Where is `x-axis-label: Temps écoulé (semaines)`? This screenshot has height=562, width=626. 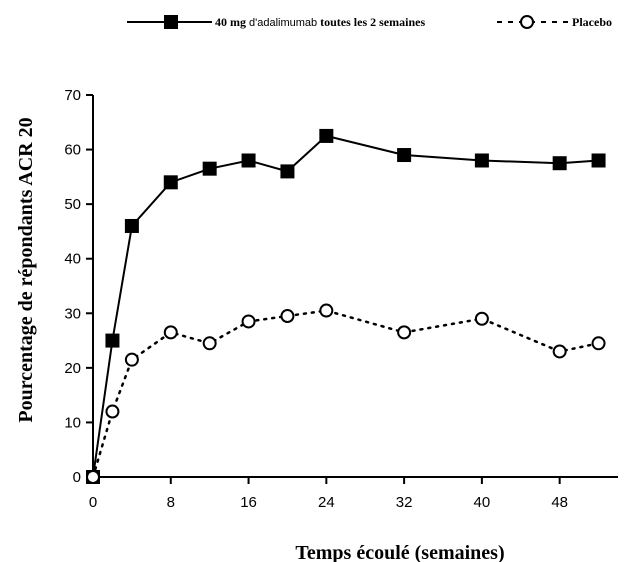 x-axis-label: Temps écoulé (semaines) is located at coordinates (399, 552).